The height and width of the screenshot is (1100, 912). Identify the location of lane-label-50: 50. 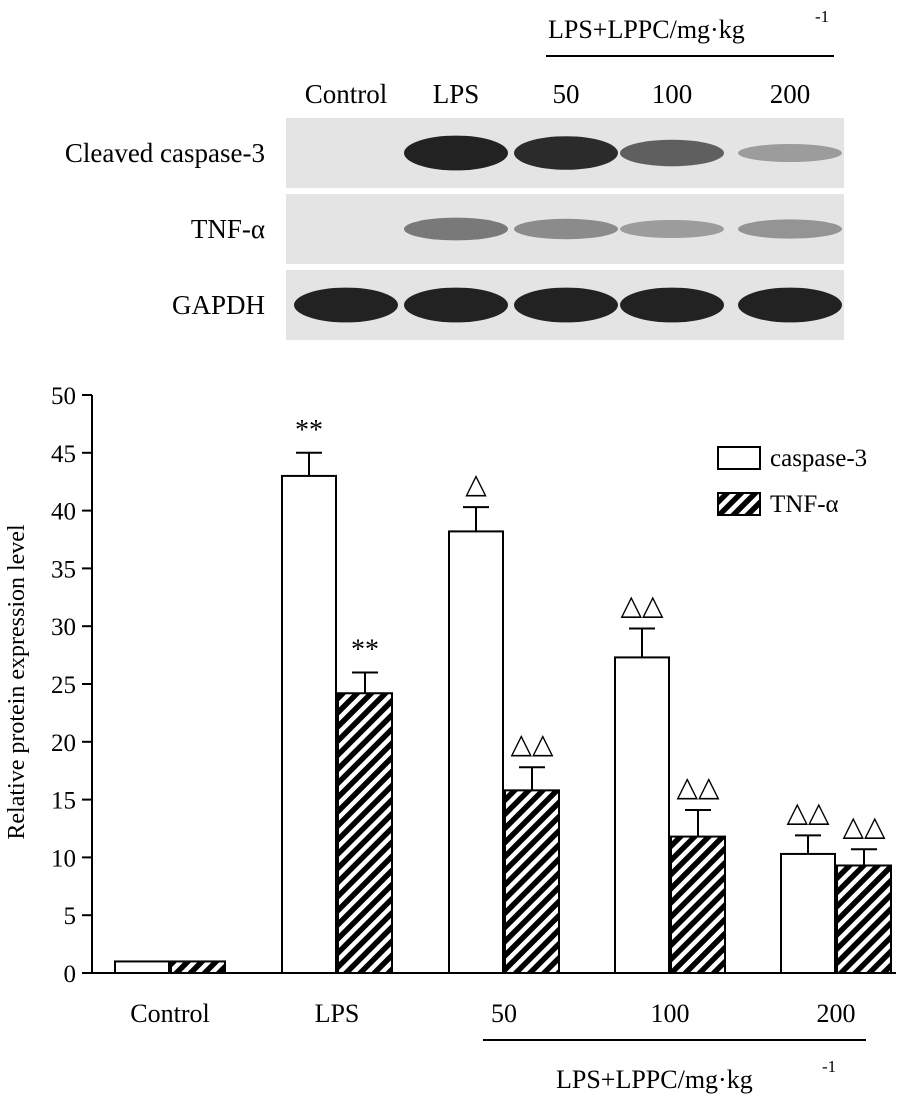
(566, 94).